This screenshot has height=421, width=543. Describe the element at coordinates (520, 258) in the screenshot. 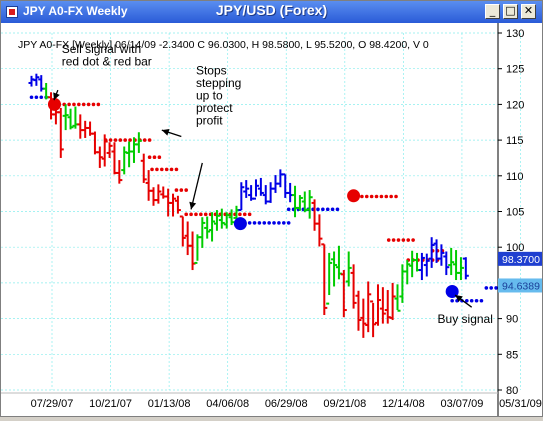

I see `last-price-box: 98.3700` at that location.